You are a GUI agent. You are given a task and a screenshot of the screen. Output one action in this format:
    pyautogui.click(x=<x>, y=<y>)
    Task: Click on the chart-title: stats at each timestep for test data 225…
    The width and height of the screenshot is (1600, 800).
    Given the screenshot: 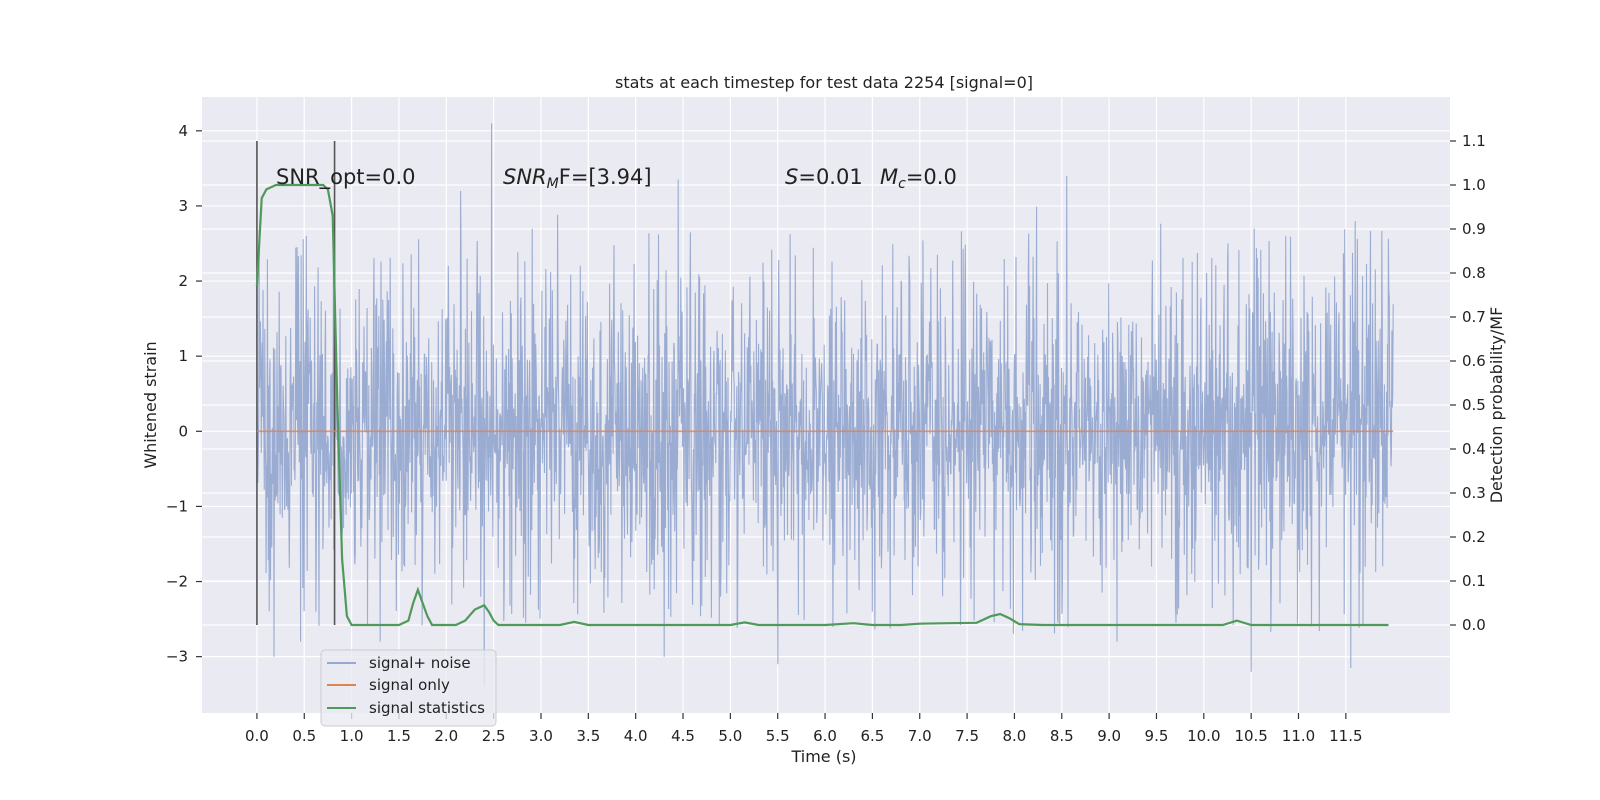 What is the action you would take?
    pyautogui.click(x=824, y=82)
    